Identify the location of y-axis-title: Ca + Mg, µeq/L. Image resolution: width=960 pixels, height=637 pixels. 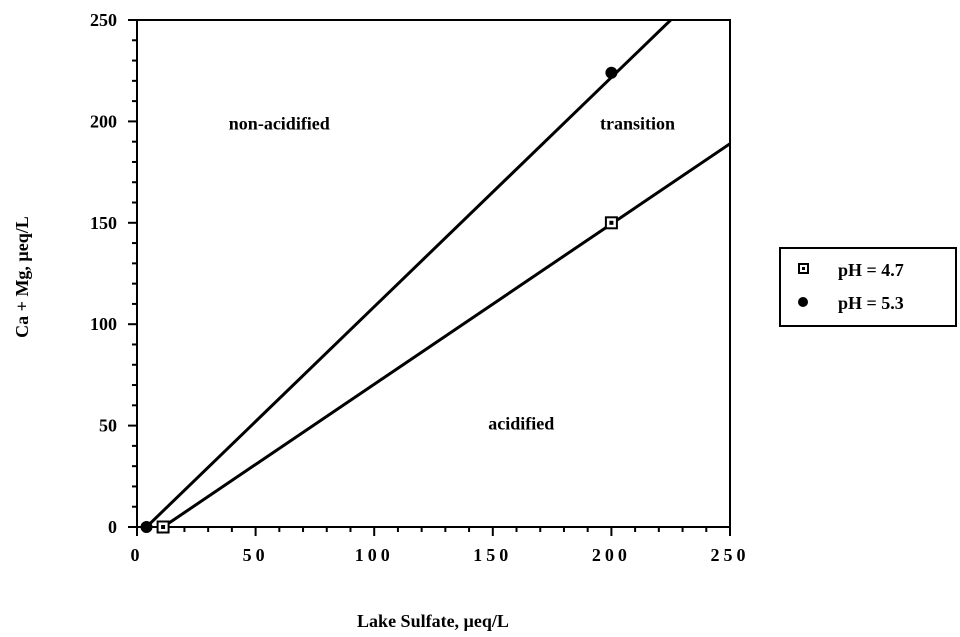
(22, 277).